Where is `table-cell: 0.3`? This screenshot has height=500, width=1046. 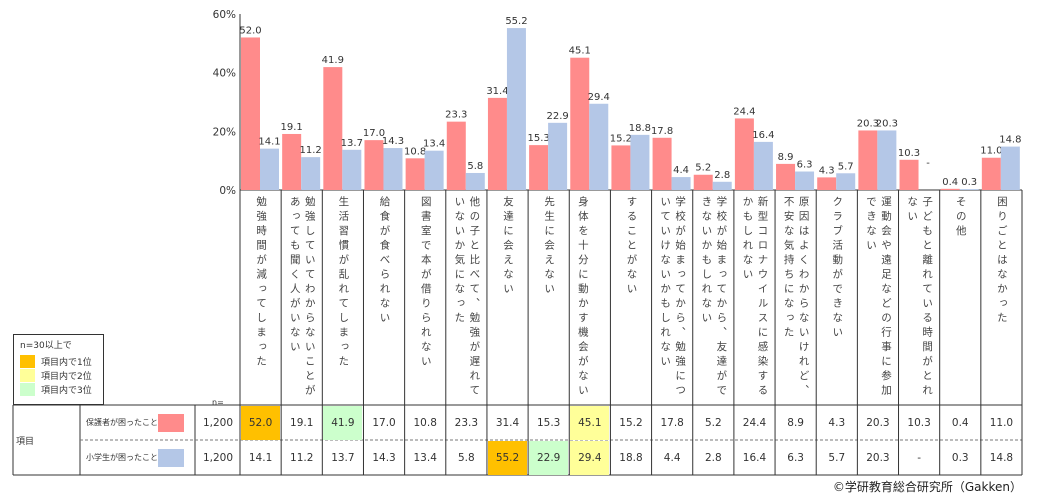
table-cell: 0.3 is located at coordinates (960, 458).